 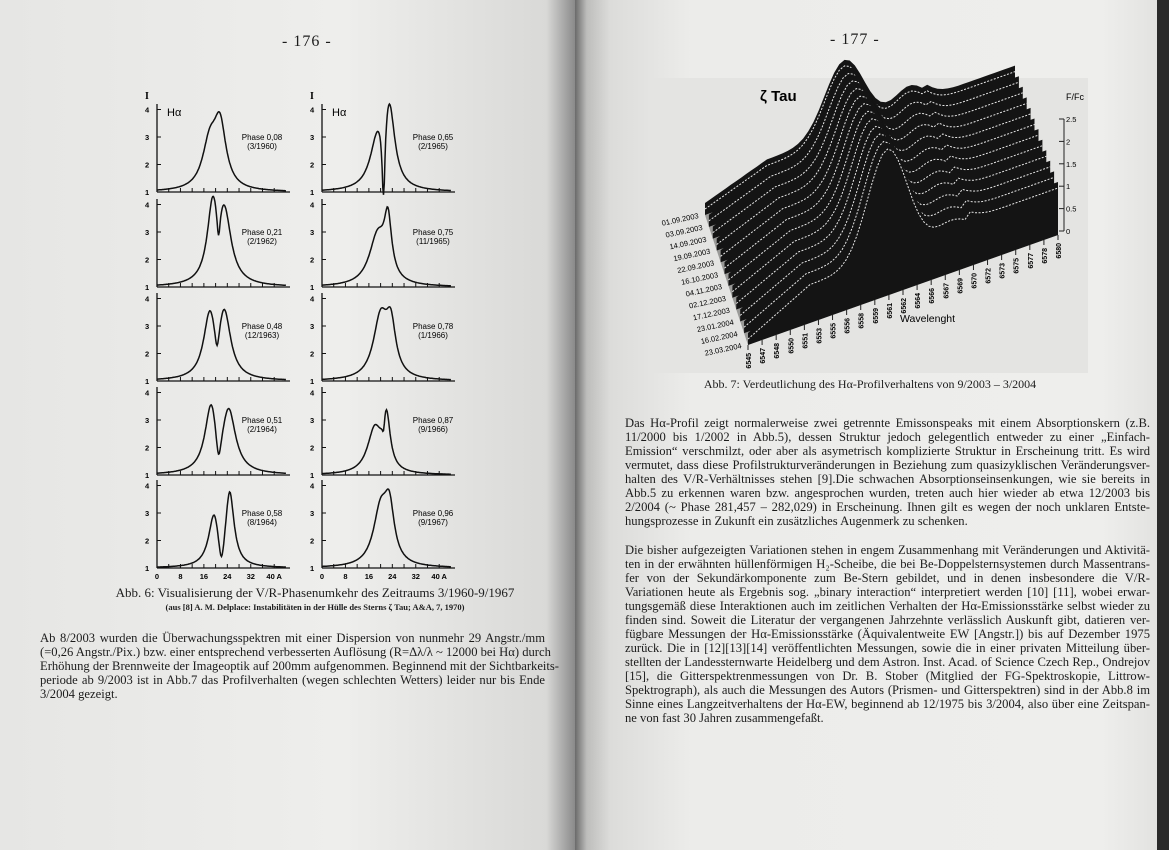 I want to click on wavelength-label: 6548, so click(x=777, y=351).